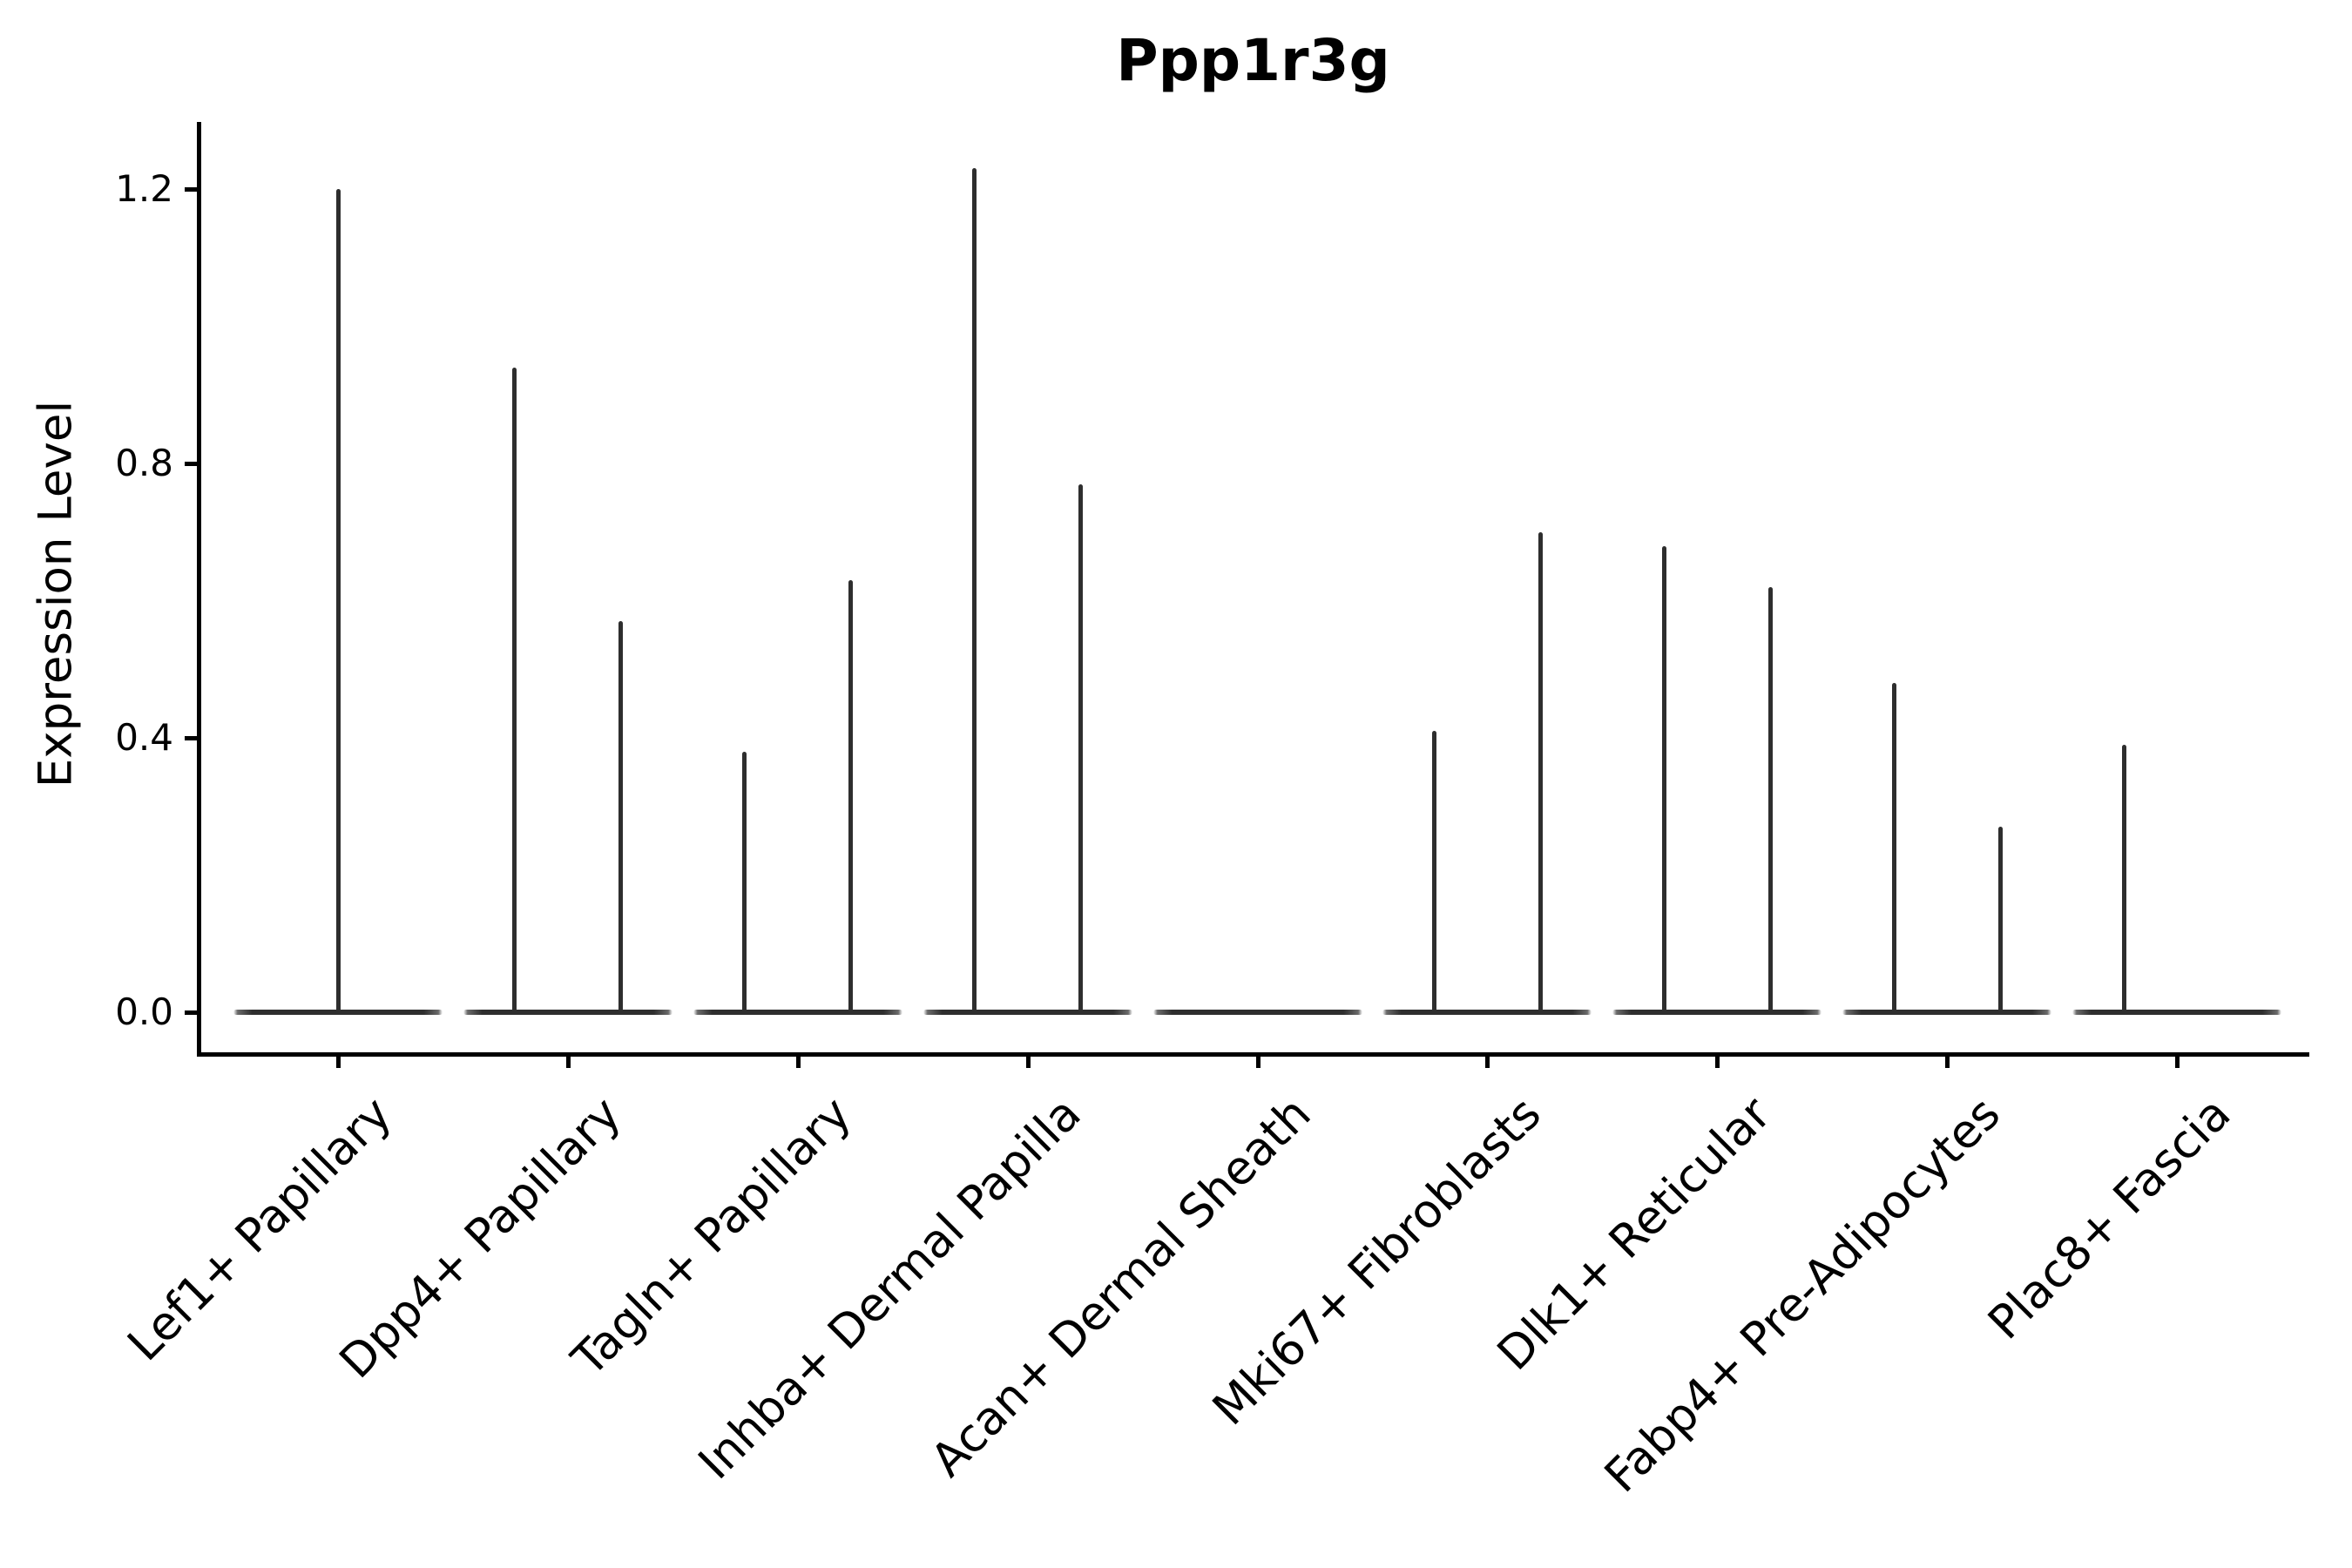  I want to click on violin-needle-dpp4-papillary-left, so click(514, 689).